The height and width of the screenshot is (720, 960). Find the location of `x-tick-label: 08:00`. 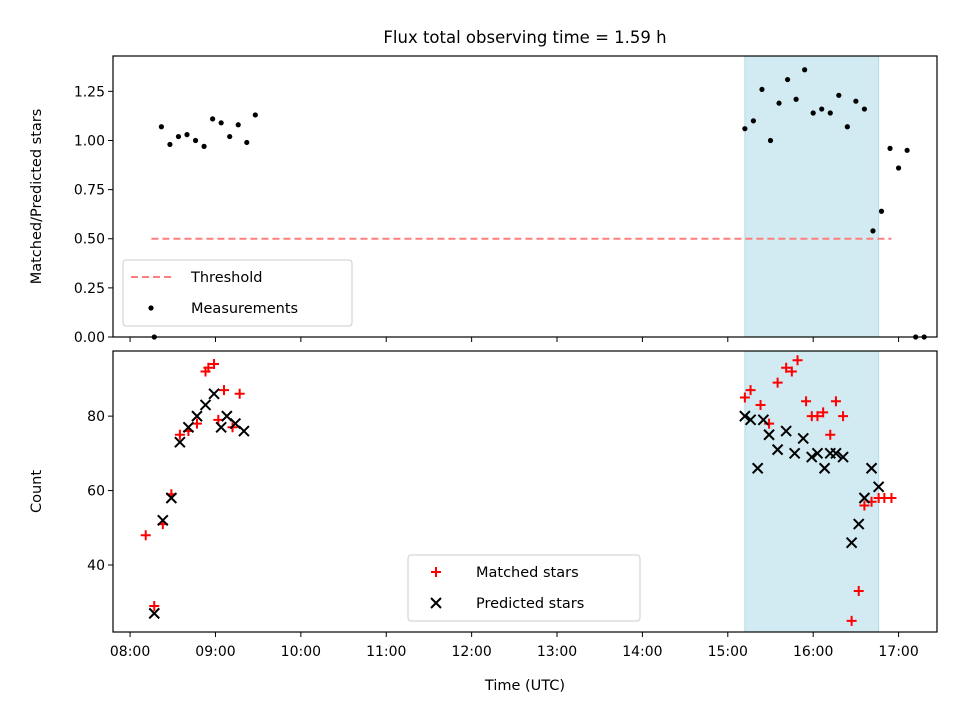

x-tick-label: 08:00 is located at coordinates (130, 652).